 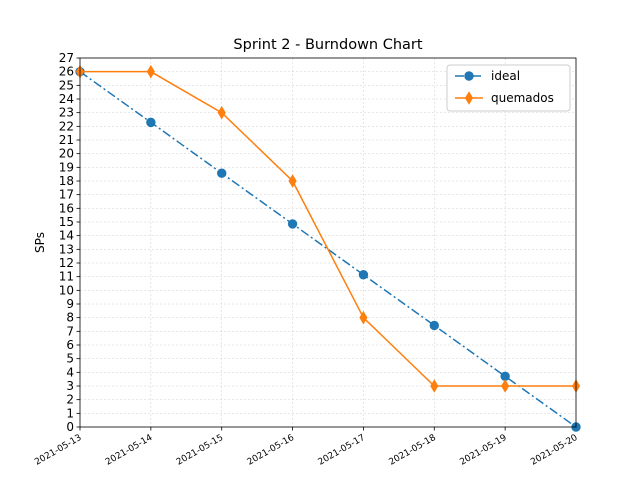 What do you see at coordinates (70, 304) in the screenshot?
I see `y-tick-label: 9` at bounding box center [70, 304].